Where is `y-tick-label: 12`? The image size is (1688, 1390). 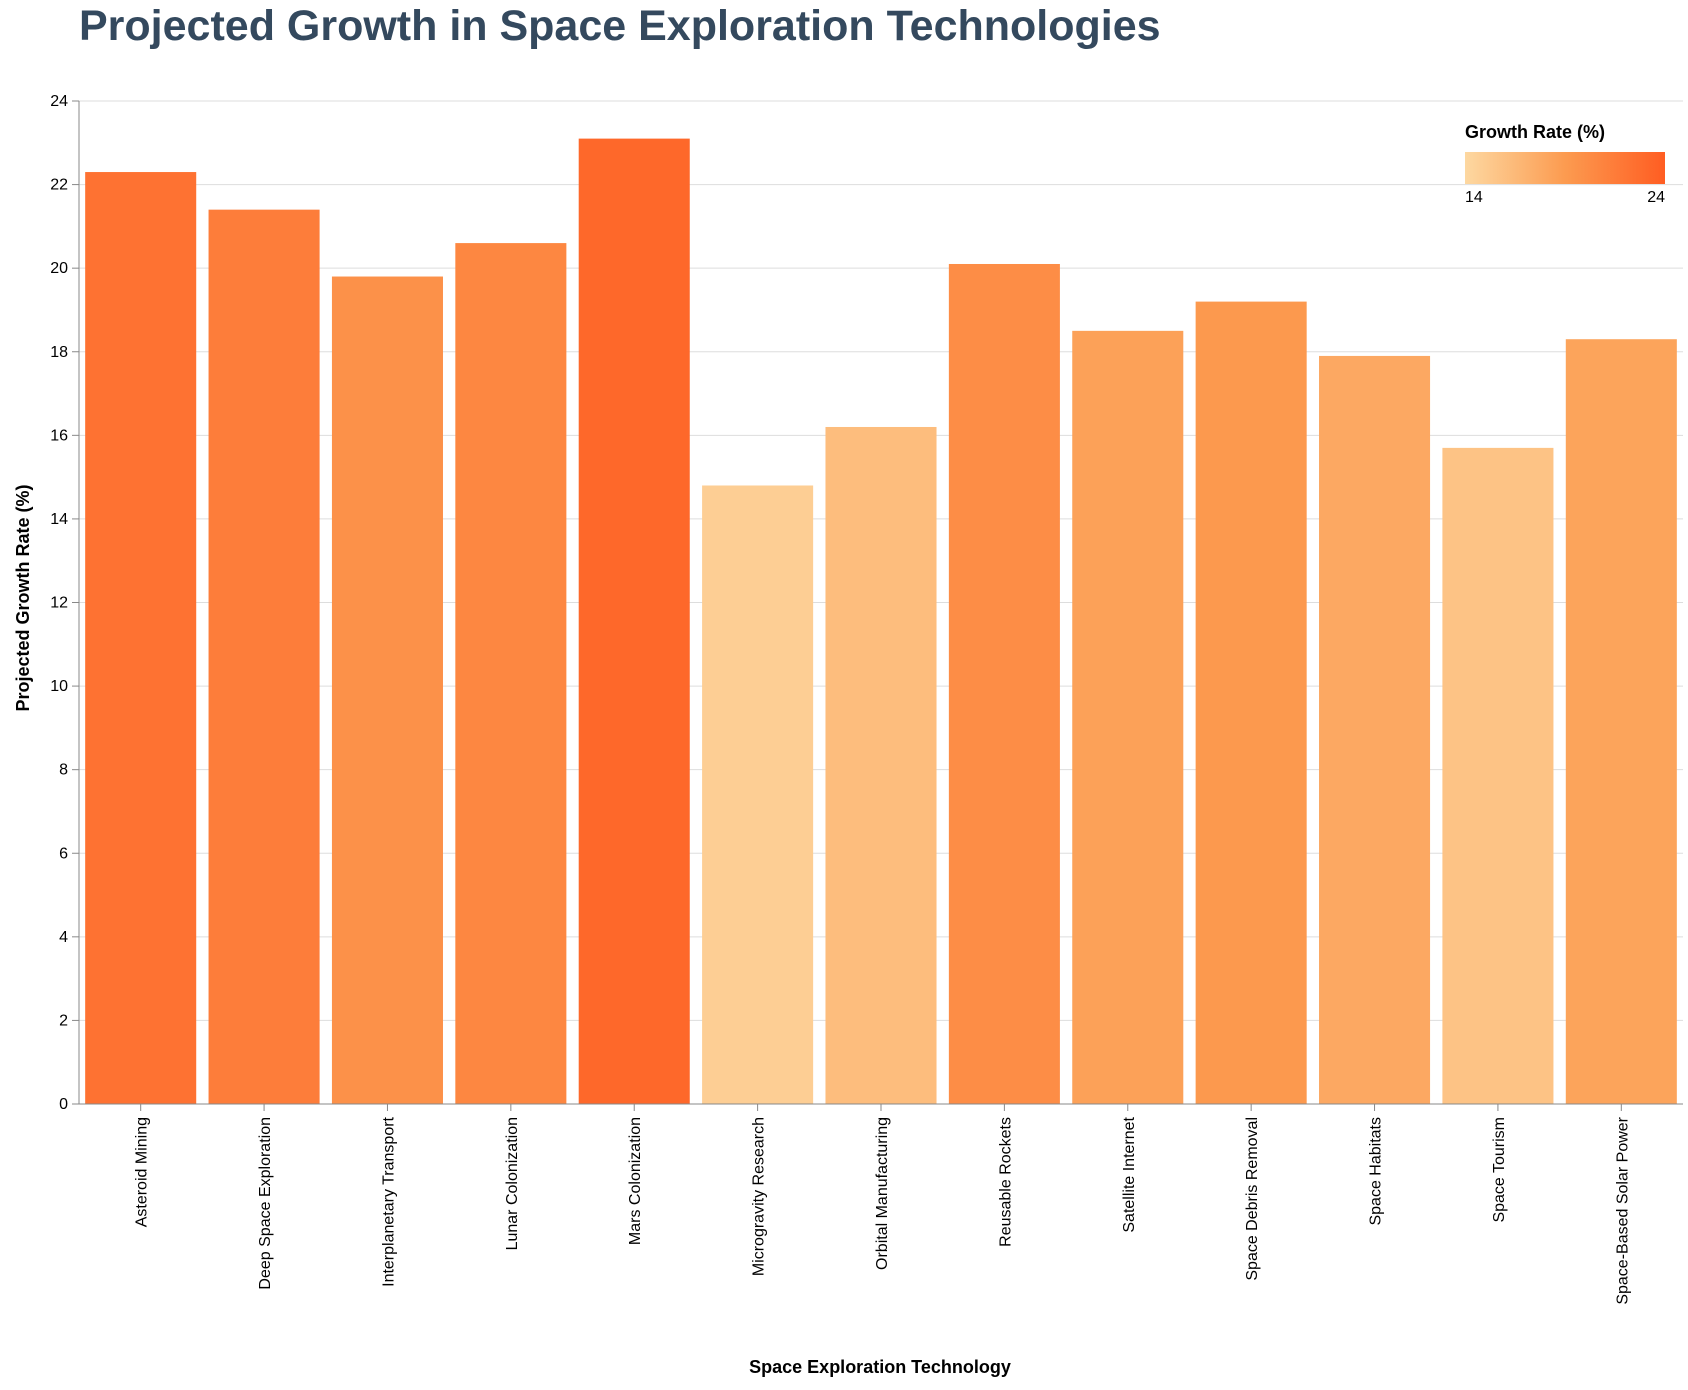
y-tick-label: 12 is located at coordinates (59, 603).